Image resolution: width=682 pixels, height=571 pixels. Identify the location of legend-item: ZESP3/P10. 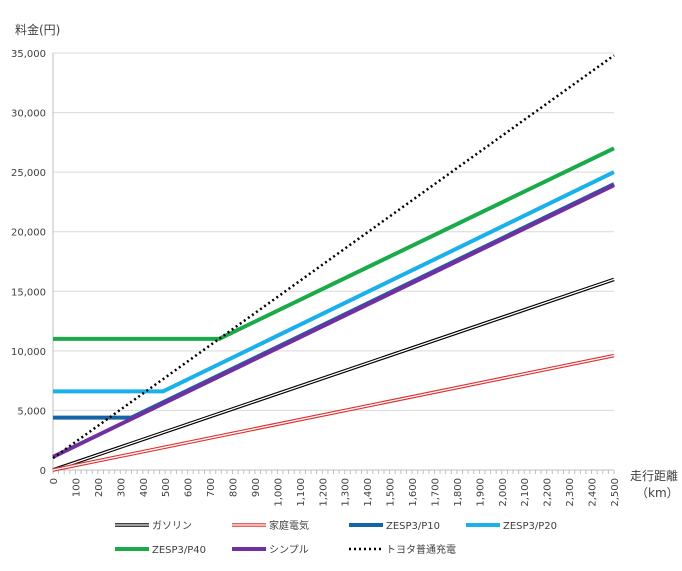
(394, 526).